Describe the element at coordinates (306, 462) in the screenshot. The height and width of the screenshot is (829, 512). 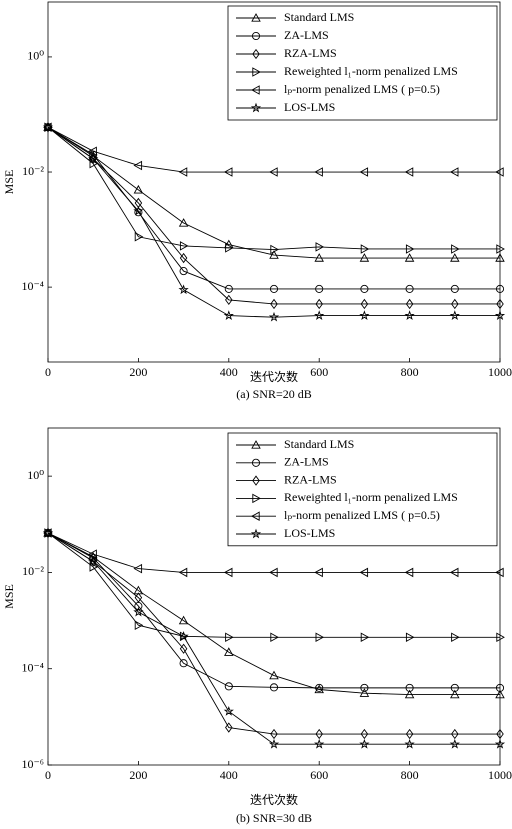
I see `legend-label: ZA-LMS` at that location.